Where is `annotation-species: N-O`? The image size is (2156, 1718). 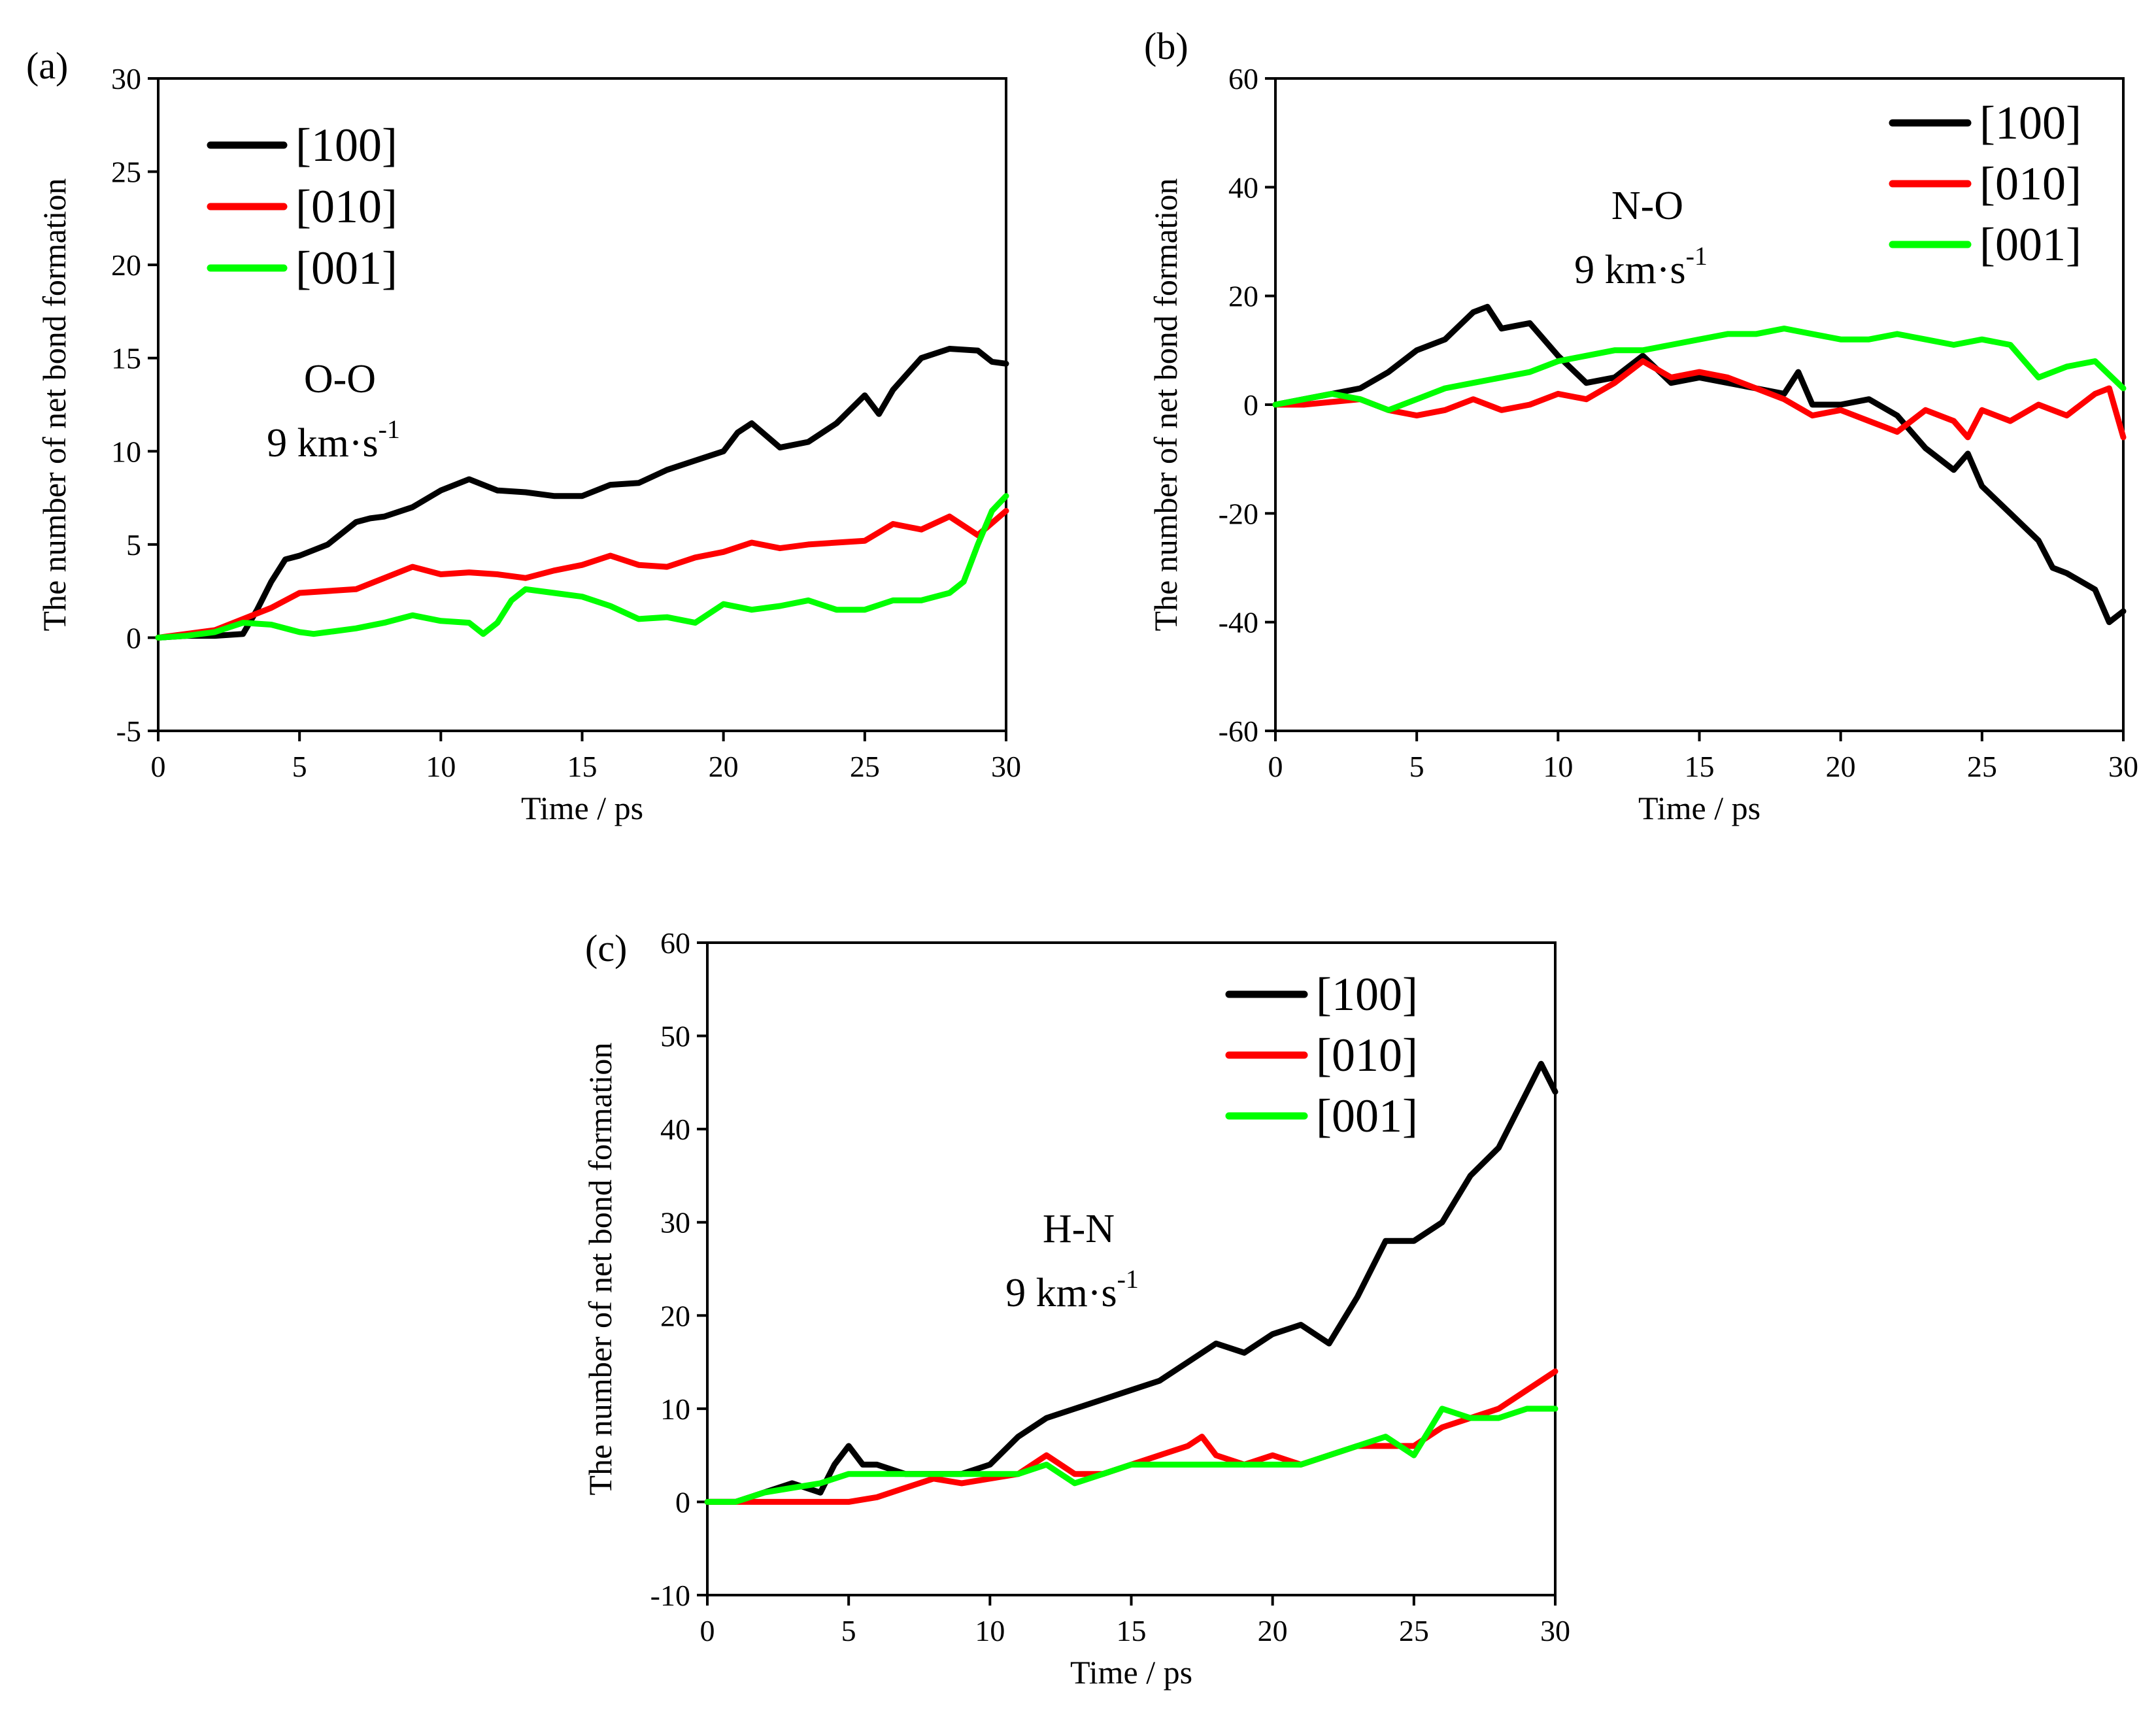
annotation-species: N-O is located at coordinates (1647, 206).